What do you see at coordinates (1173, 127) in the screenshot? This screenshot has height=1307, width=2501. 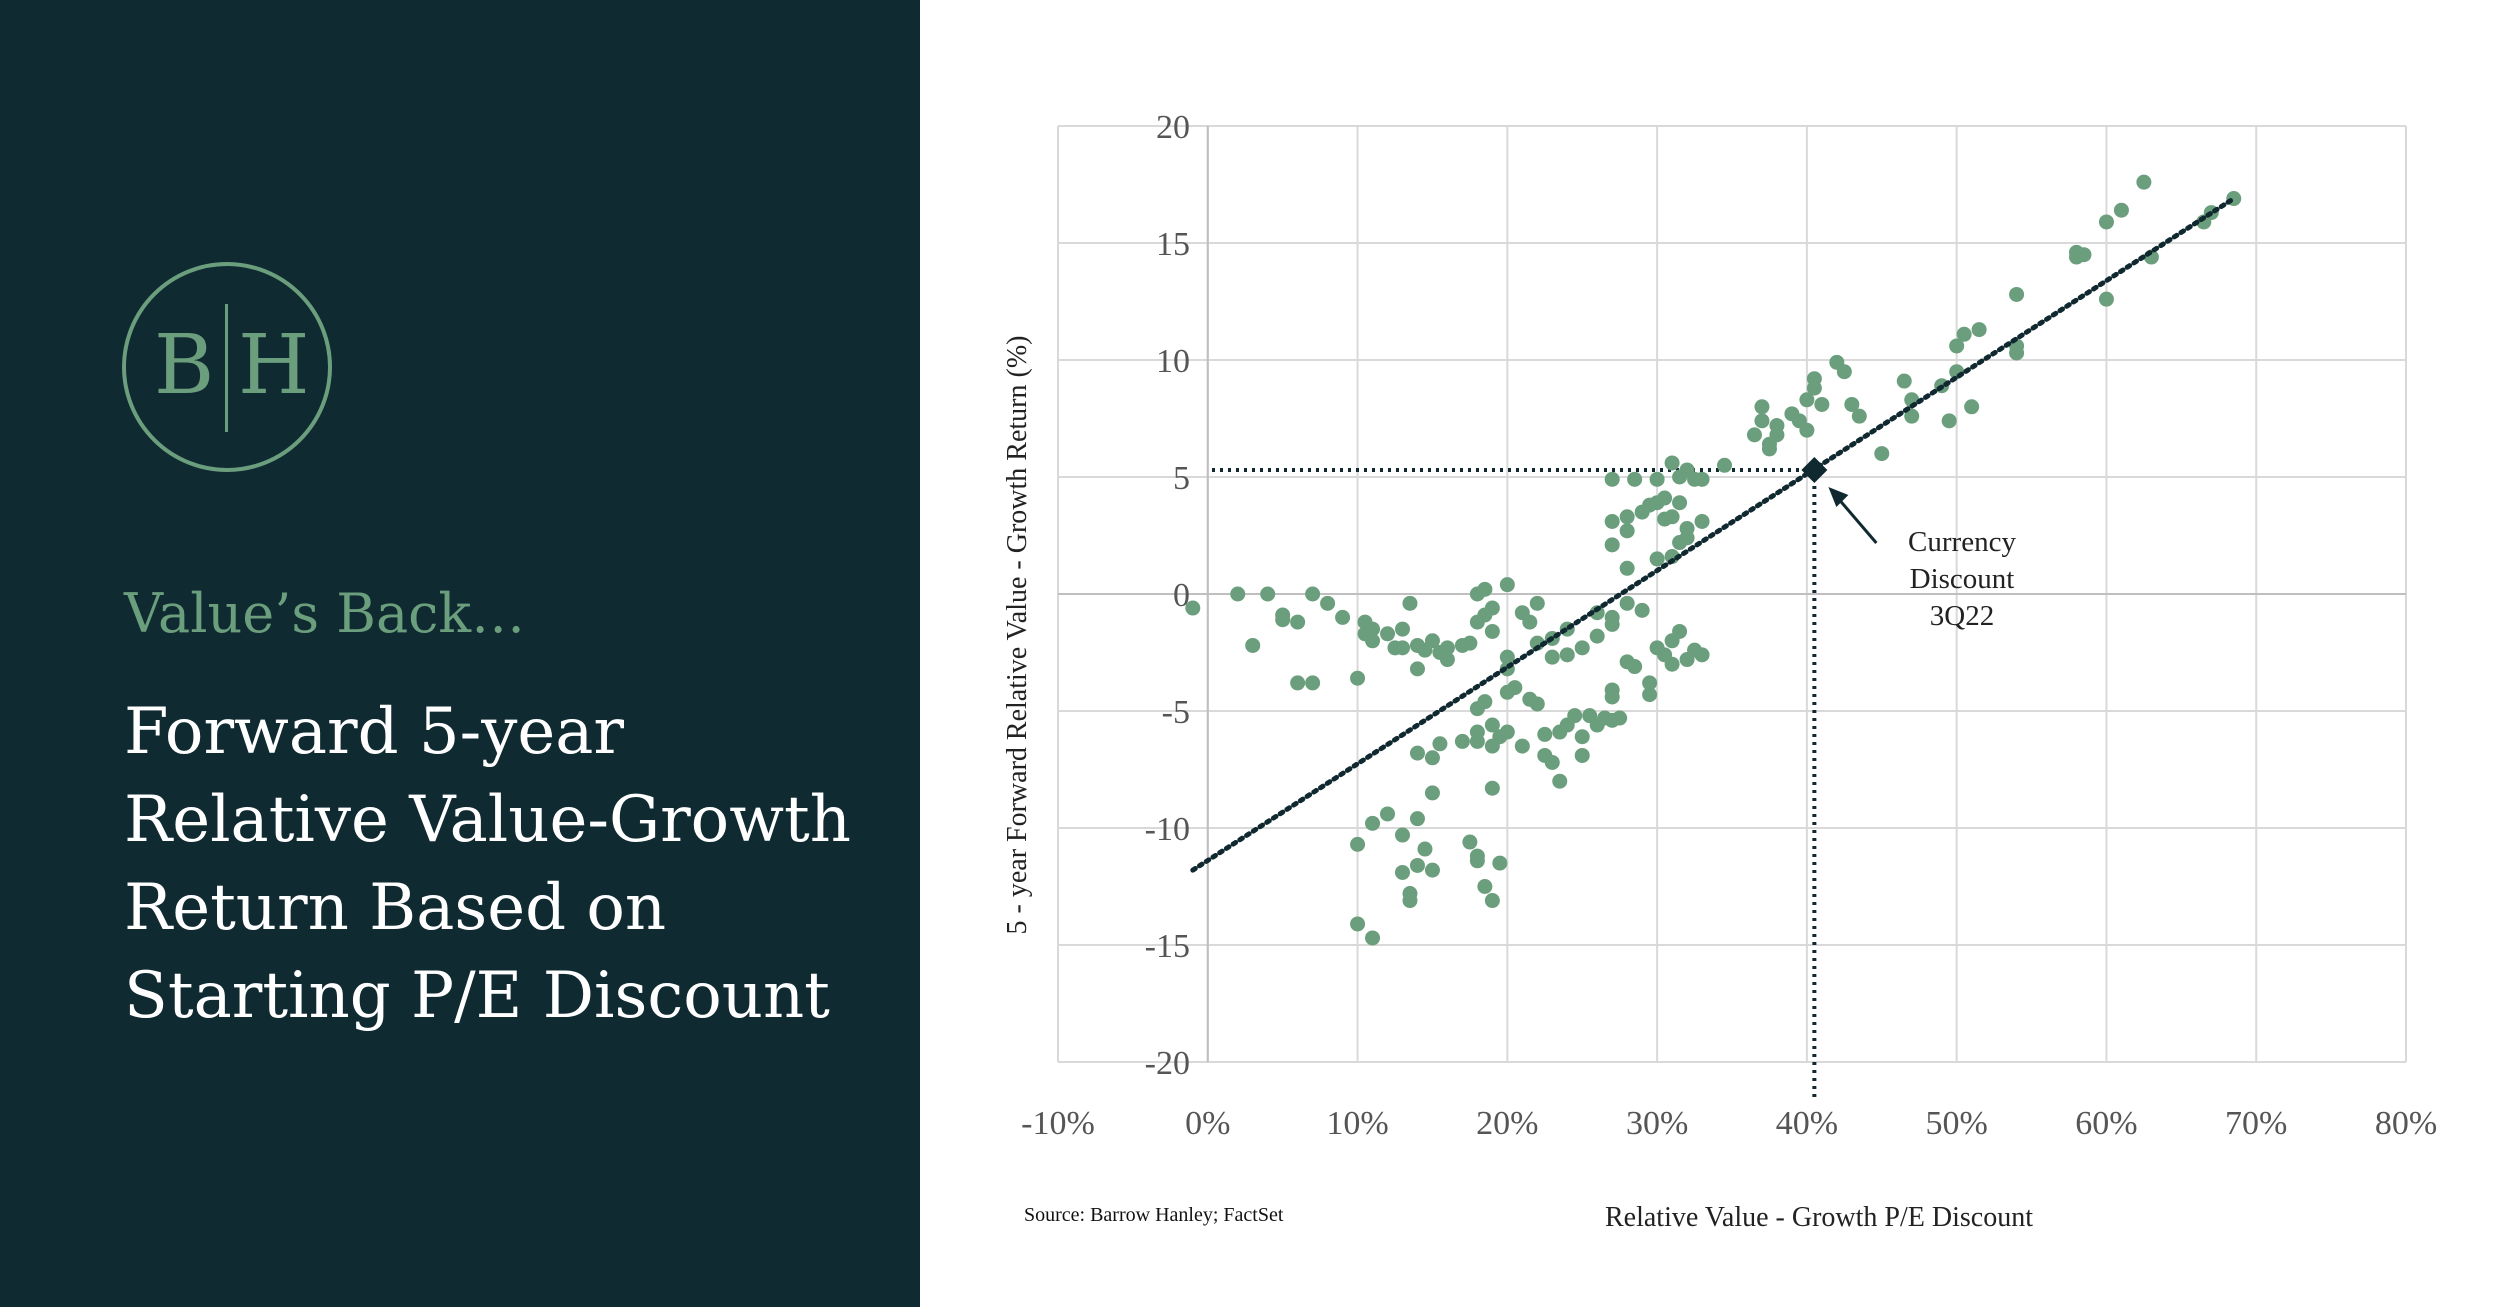 I see `y-tick-label: 20` at bounding box center [1173, 127].